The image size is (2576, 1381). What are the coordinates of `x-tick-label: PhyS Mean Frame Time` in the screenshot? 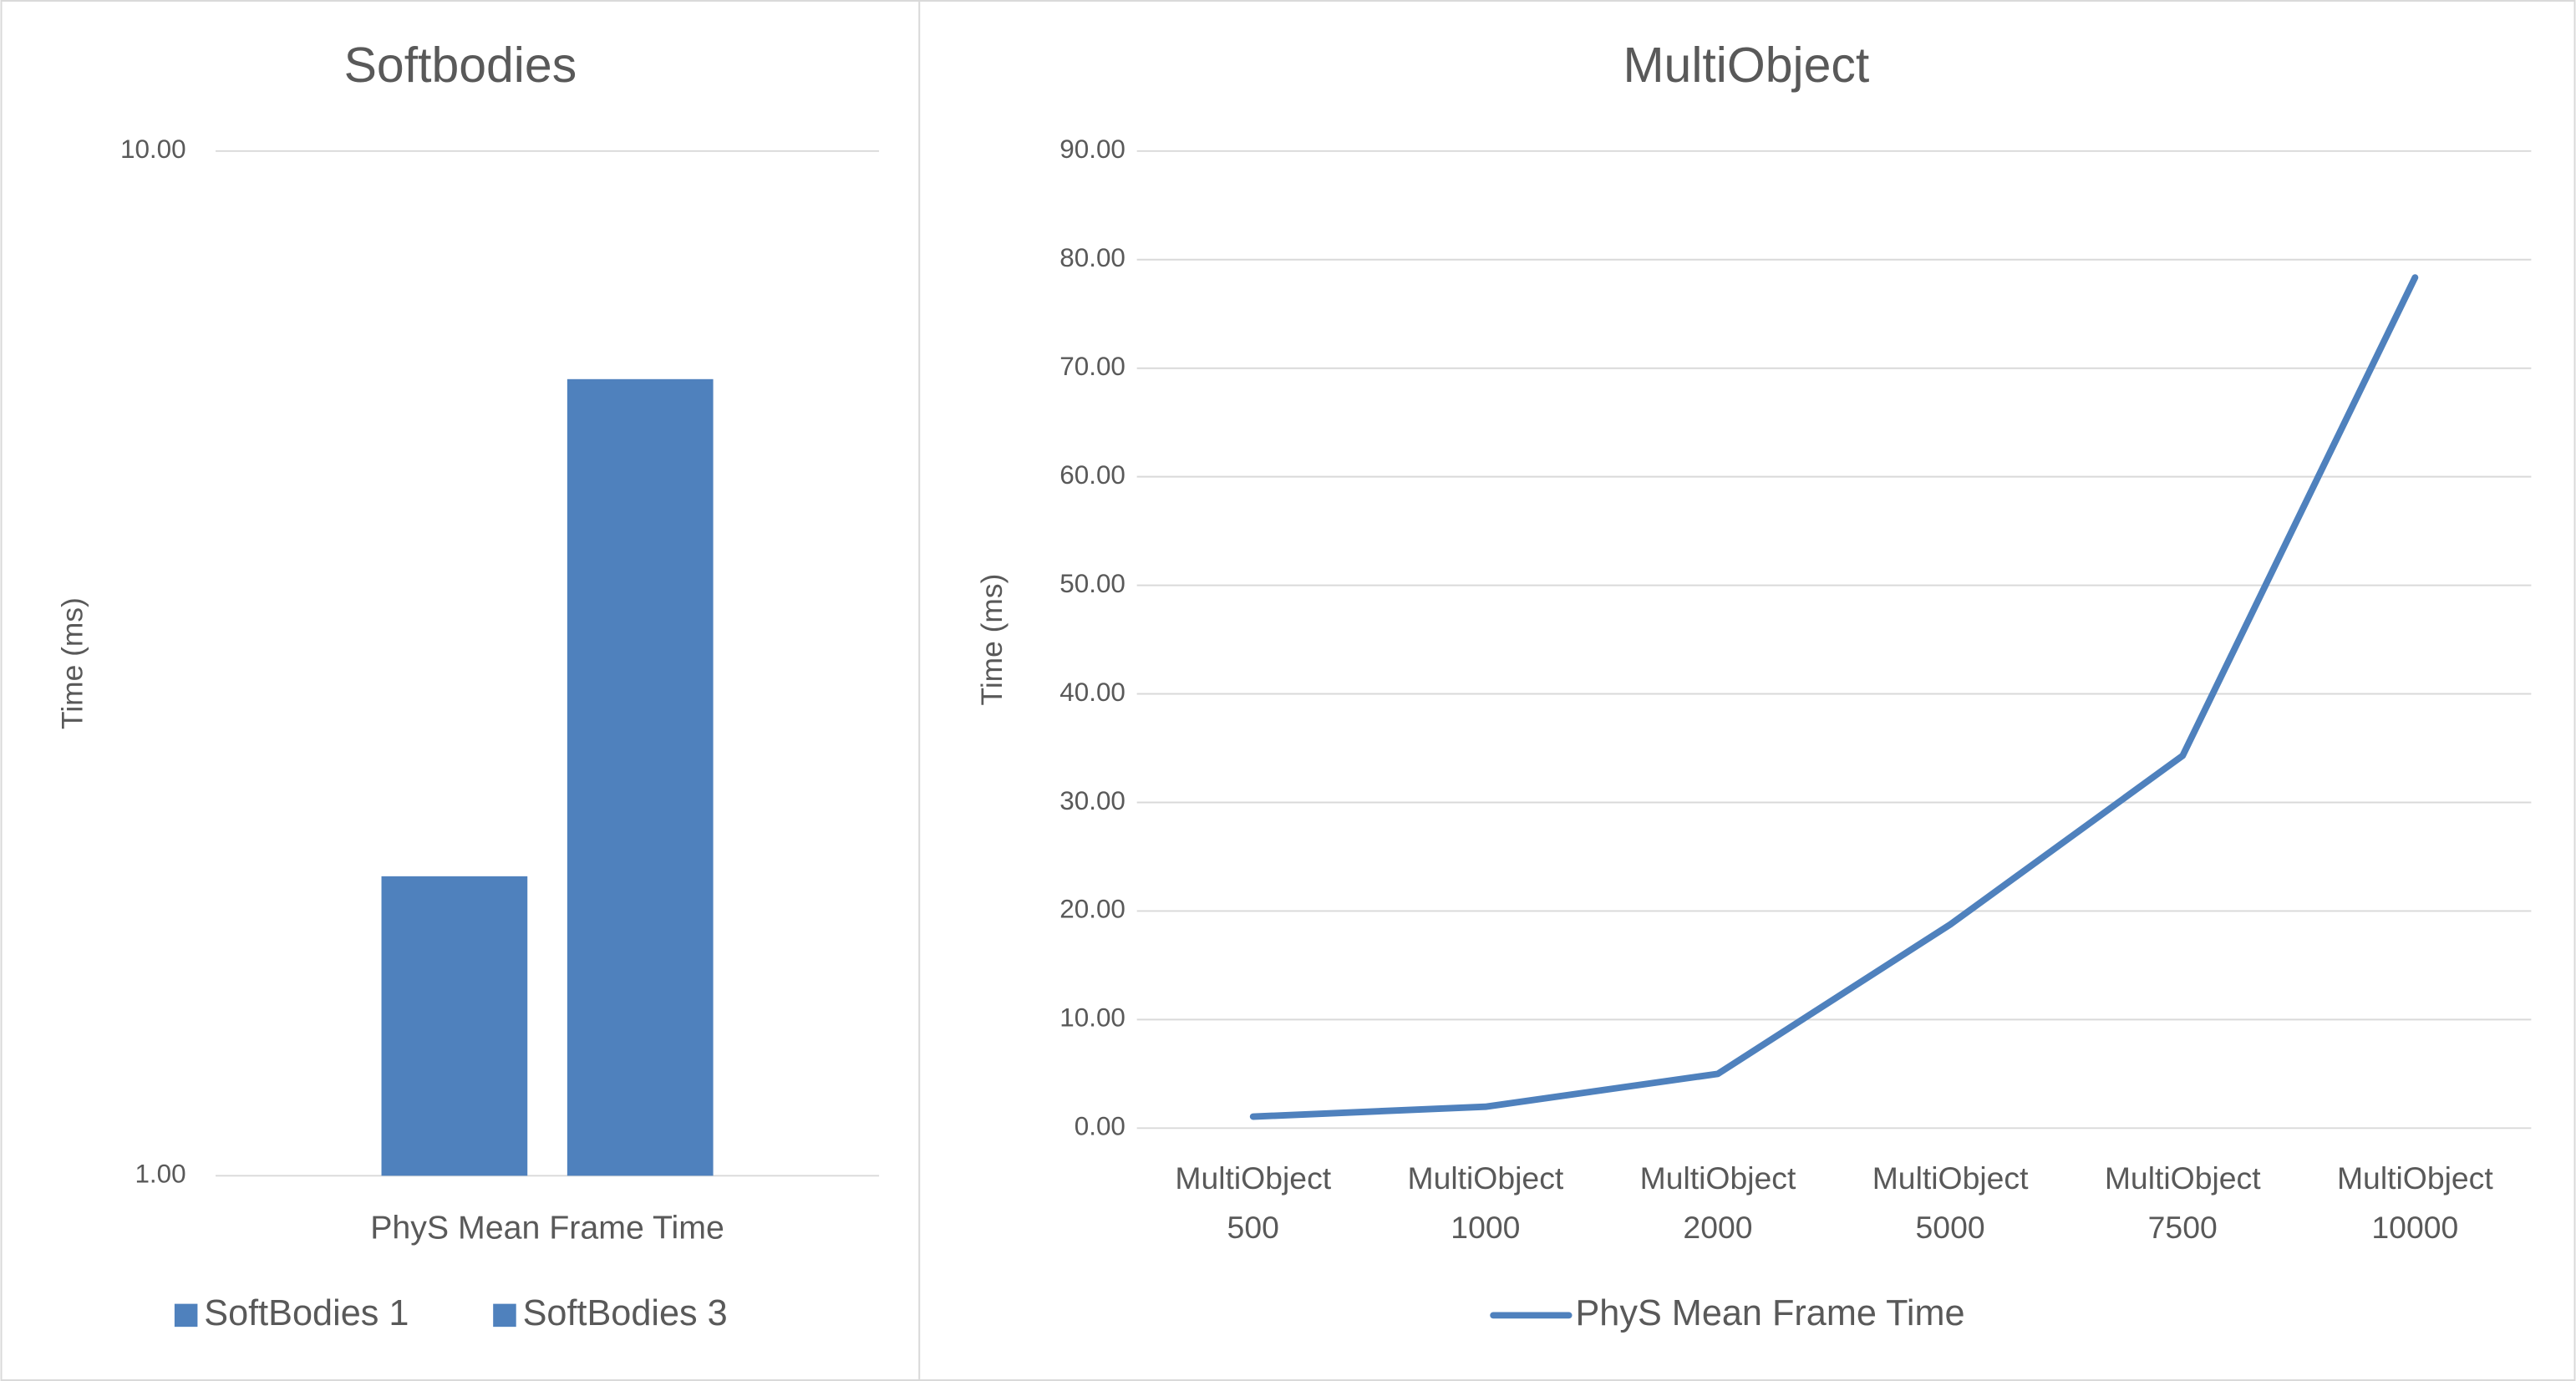 It's located at (547, 1228).